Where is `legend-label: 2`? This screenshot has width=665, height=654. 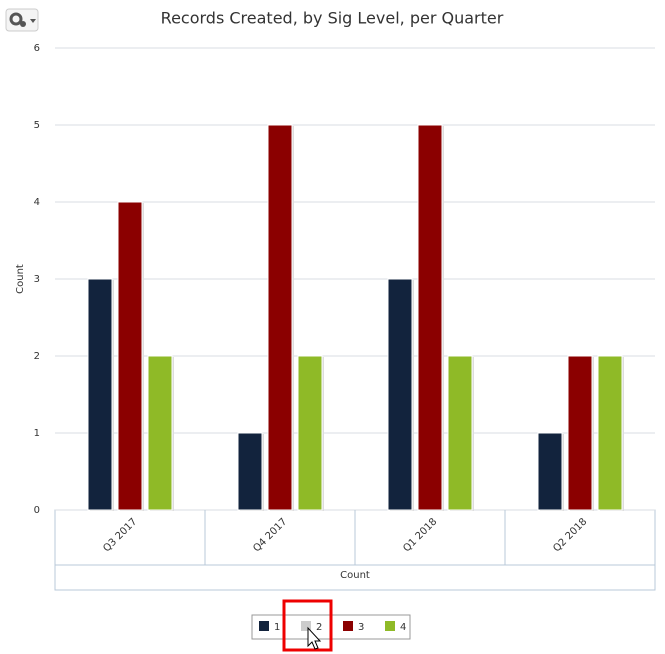
legend-label: 2 is located at coordinates (319, 627).